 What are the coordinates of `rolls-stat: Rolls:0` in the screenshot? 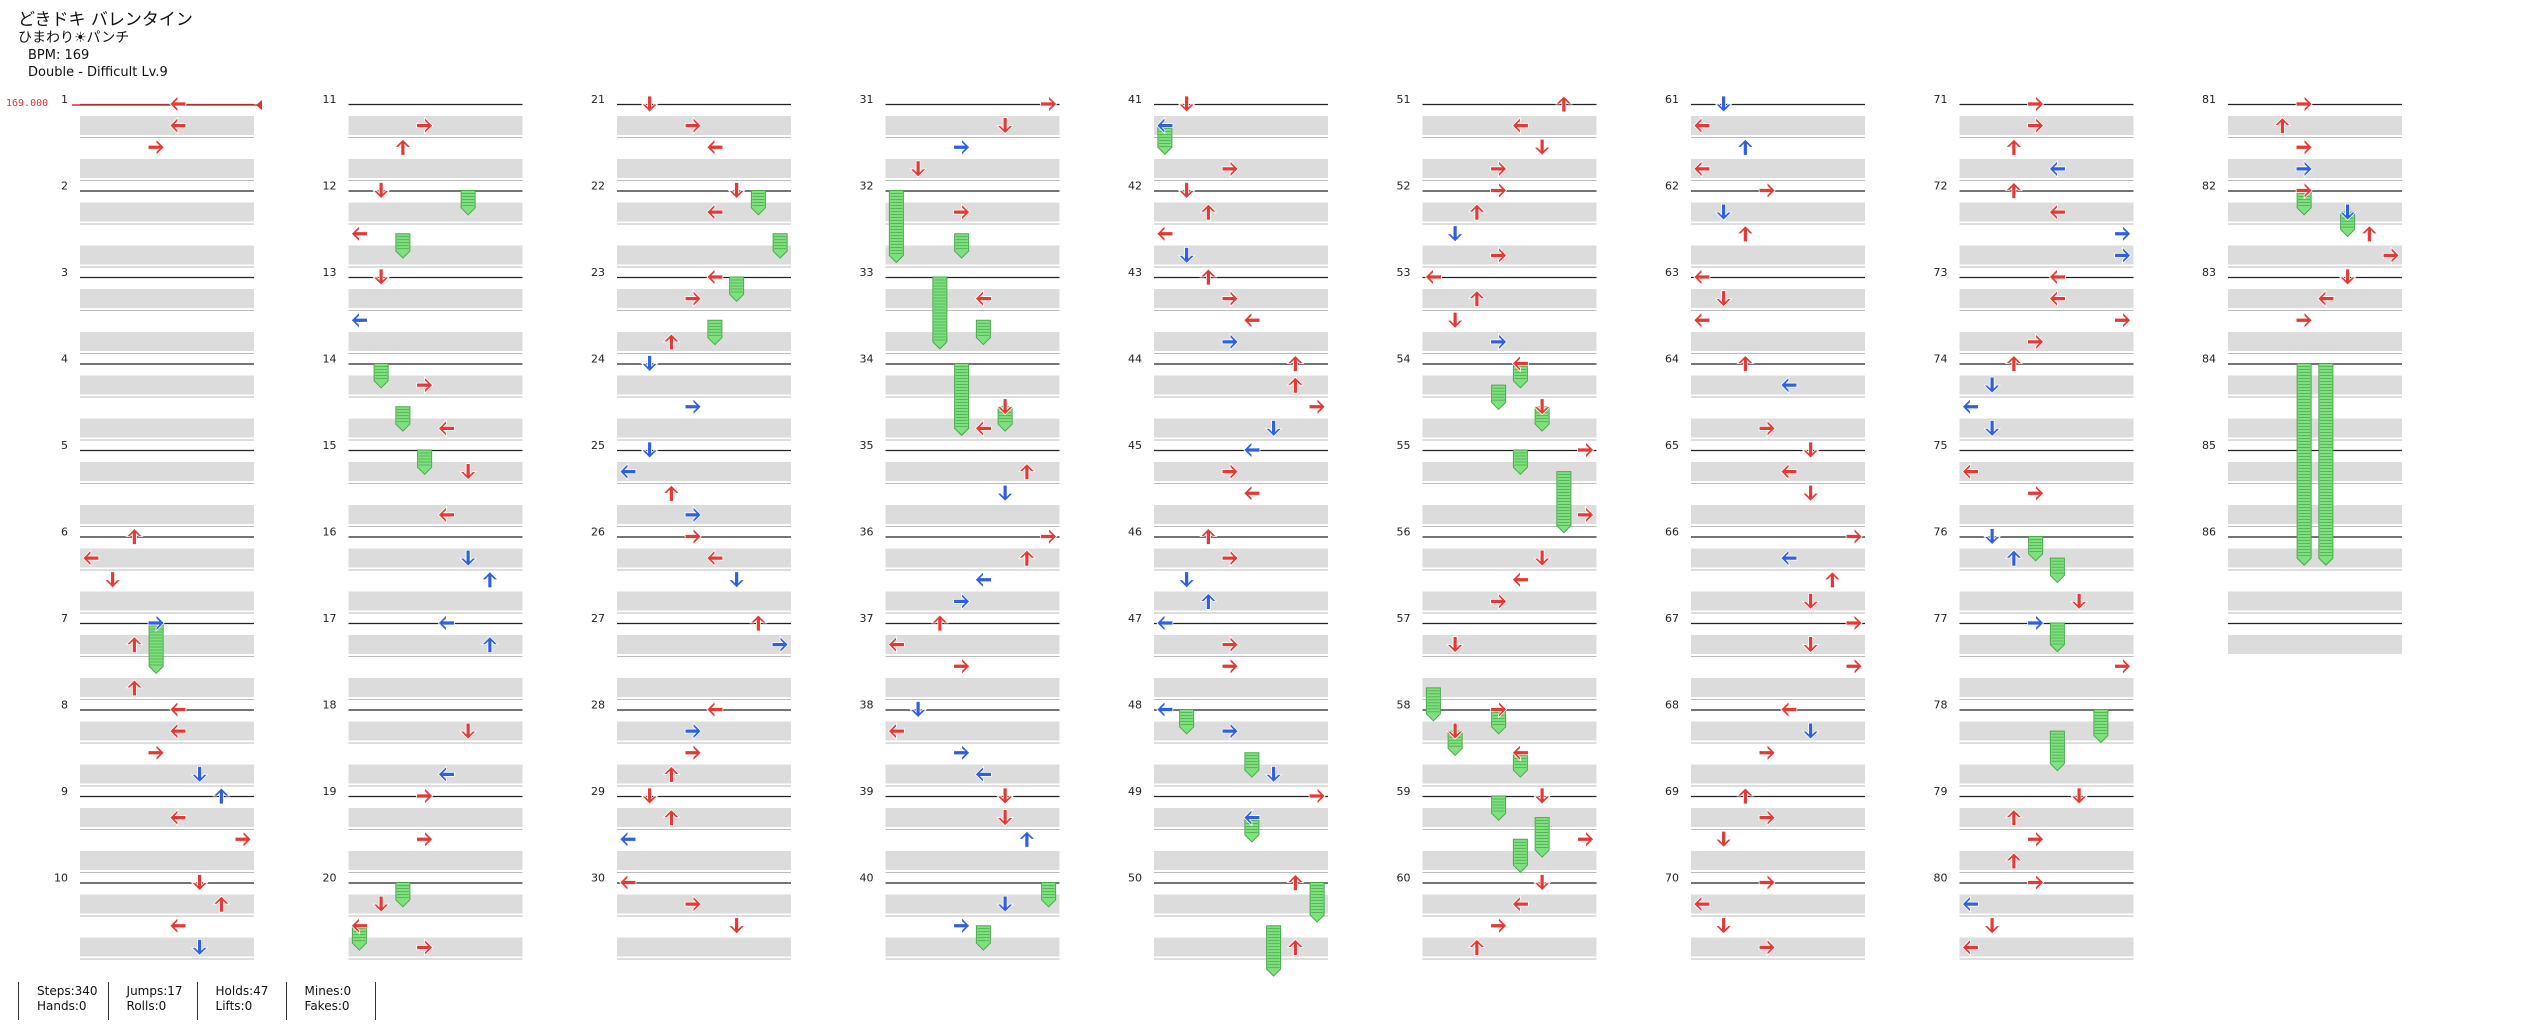 It's located at (146, 1006).